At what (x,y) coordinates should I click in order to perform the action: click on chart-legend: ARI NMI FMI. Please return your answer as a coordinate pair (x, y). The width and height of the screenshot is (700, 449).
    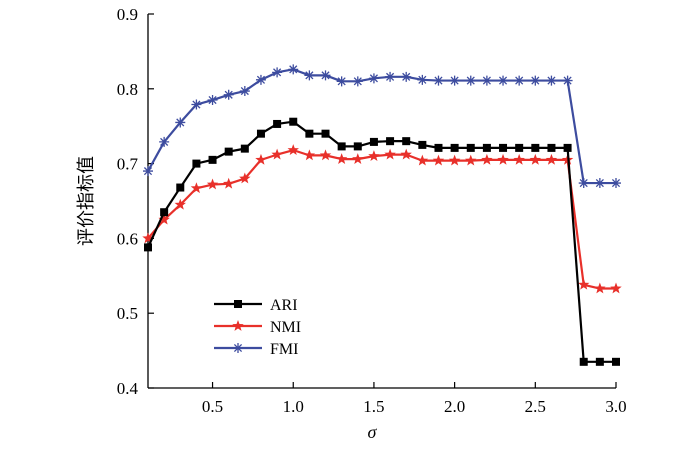
    Looking at the image, I should click on (257, 327).